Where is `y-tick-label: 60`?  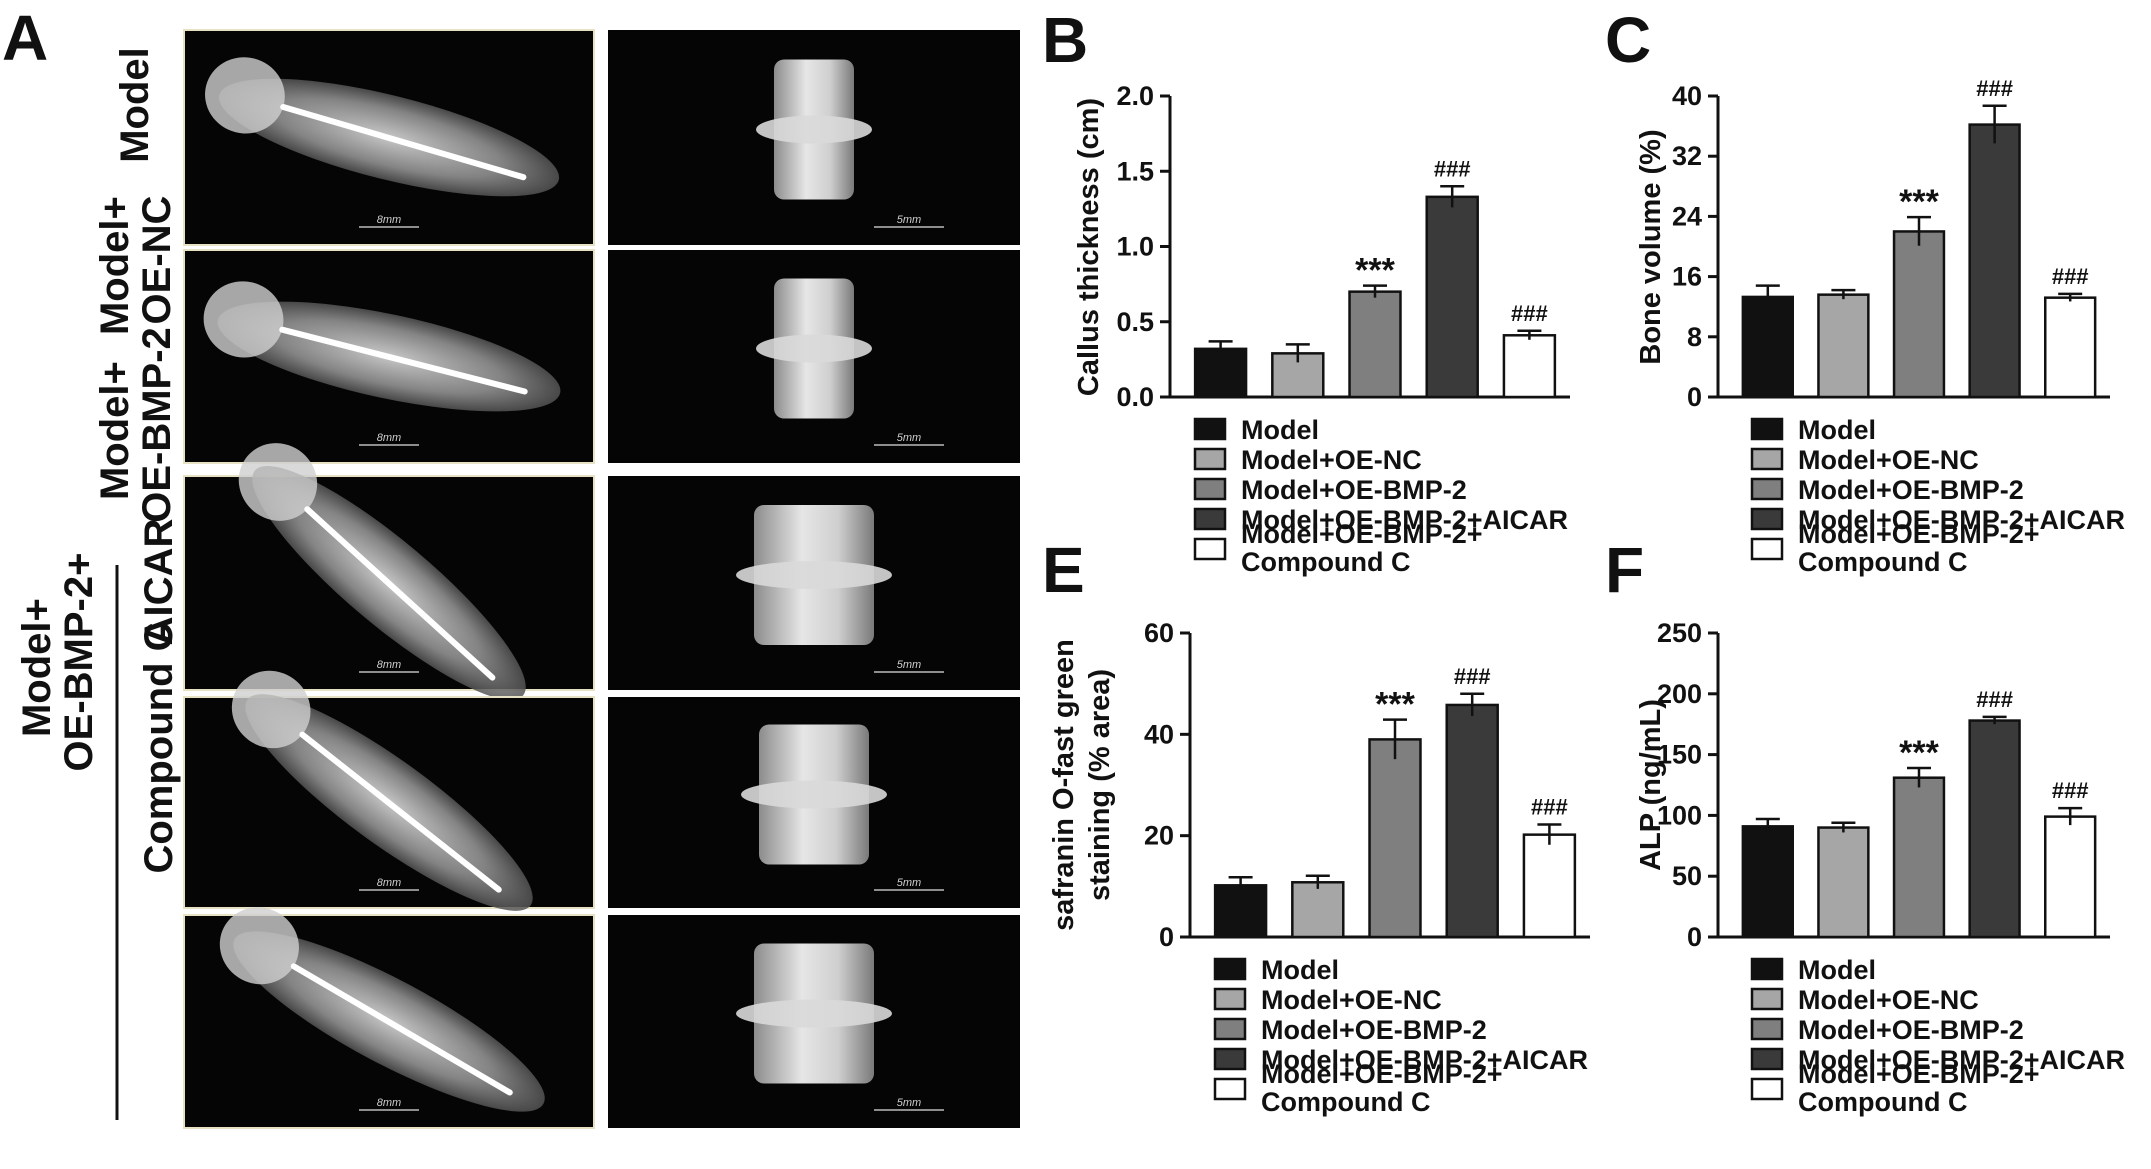
y-tick-label: 60 is located at coordinates (1159, 633).